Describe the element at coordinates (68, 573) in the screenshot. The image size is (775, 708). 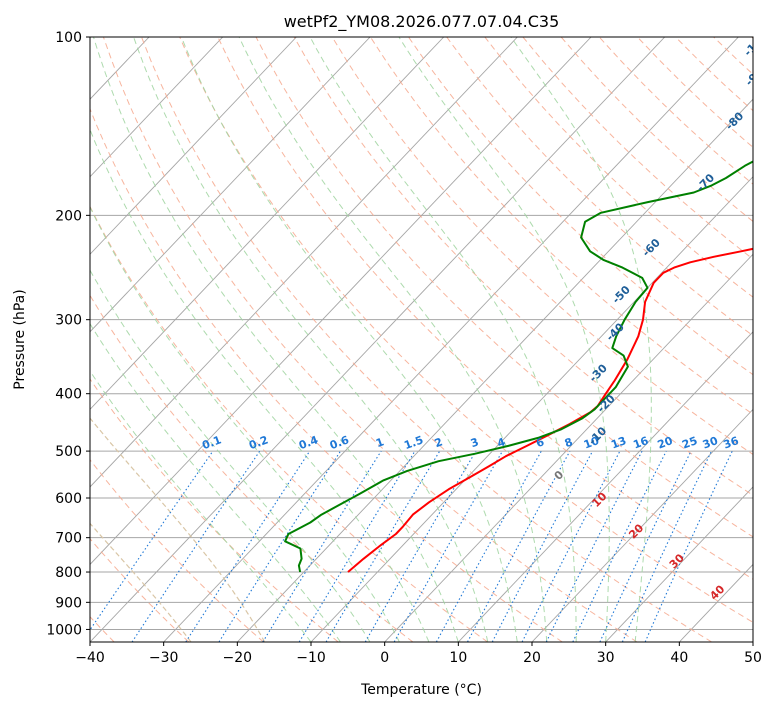
I see `y-tick-label: 800` at that location.